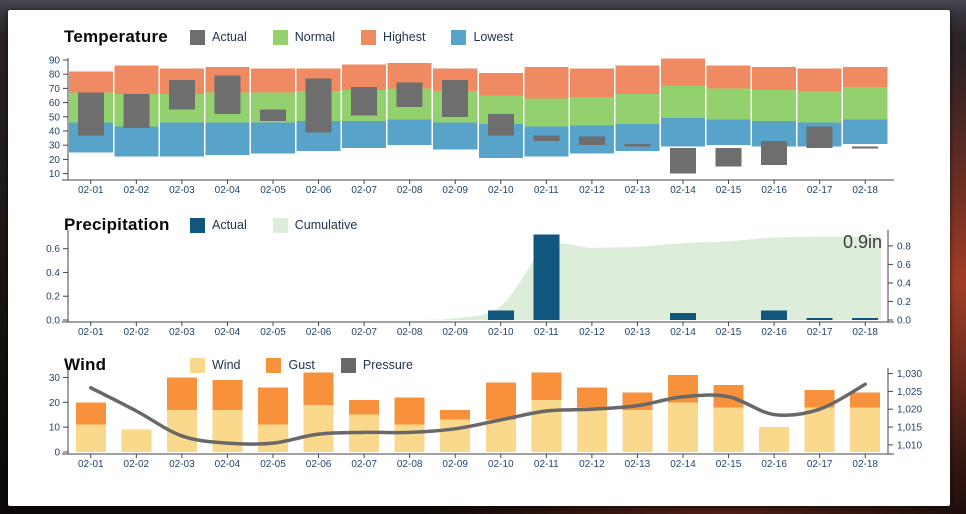 The width and height of the screenshot is (966, 514). I want to click on pressure-line, so click(478, 414).